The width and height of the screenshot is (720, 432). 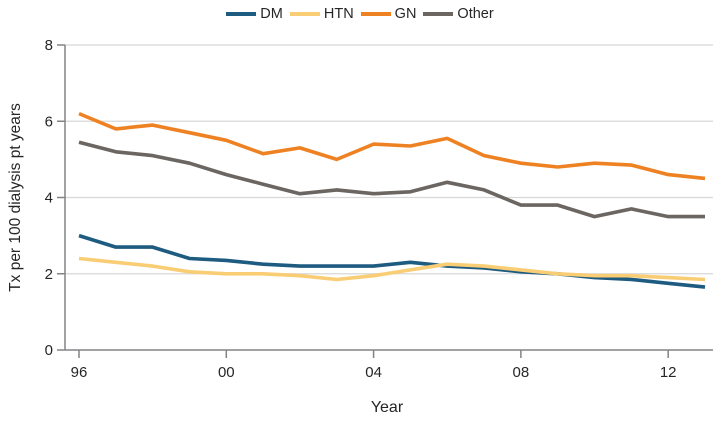 I want to click on y-tick-label: 6, so click(x=49, y=121).